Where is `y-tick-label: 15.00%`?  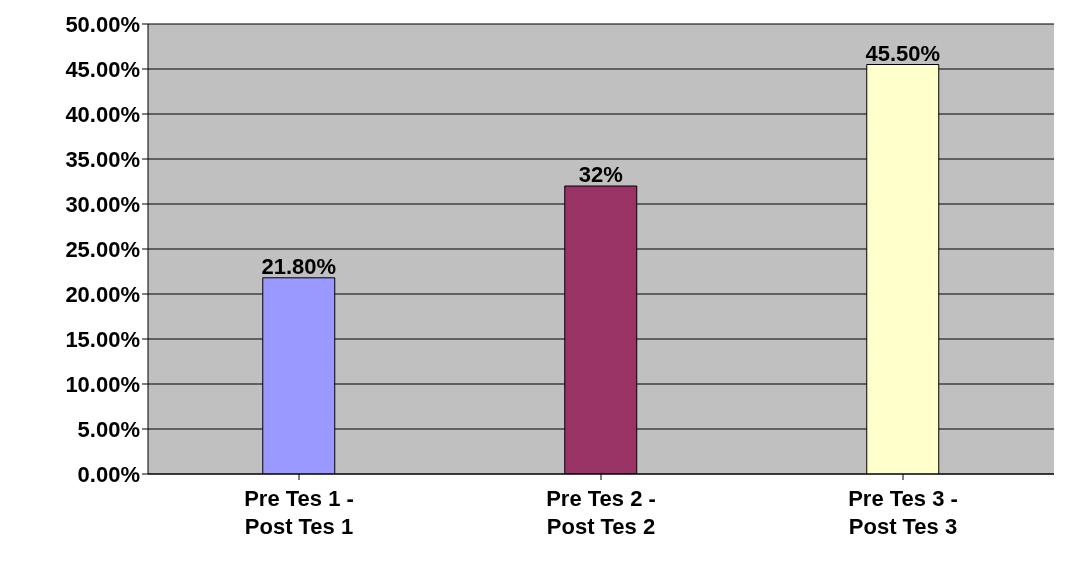 y-tick-label: 15.00% is located at coordinates (102, 339).